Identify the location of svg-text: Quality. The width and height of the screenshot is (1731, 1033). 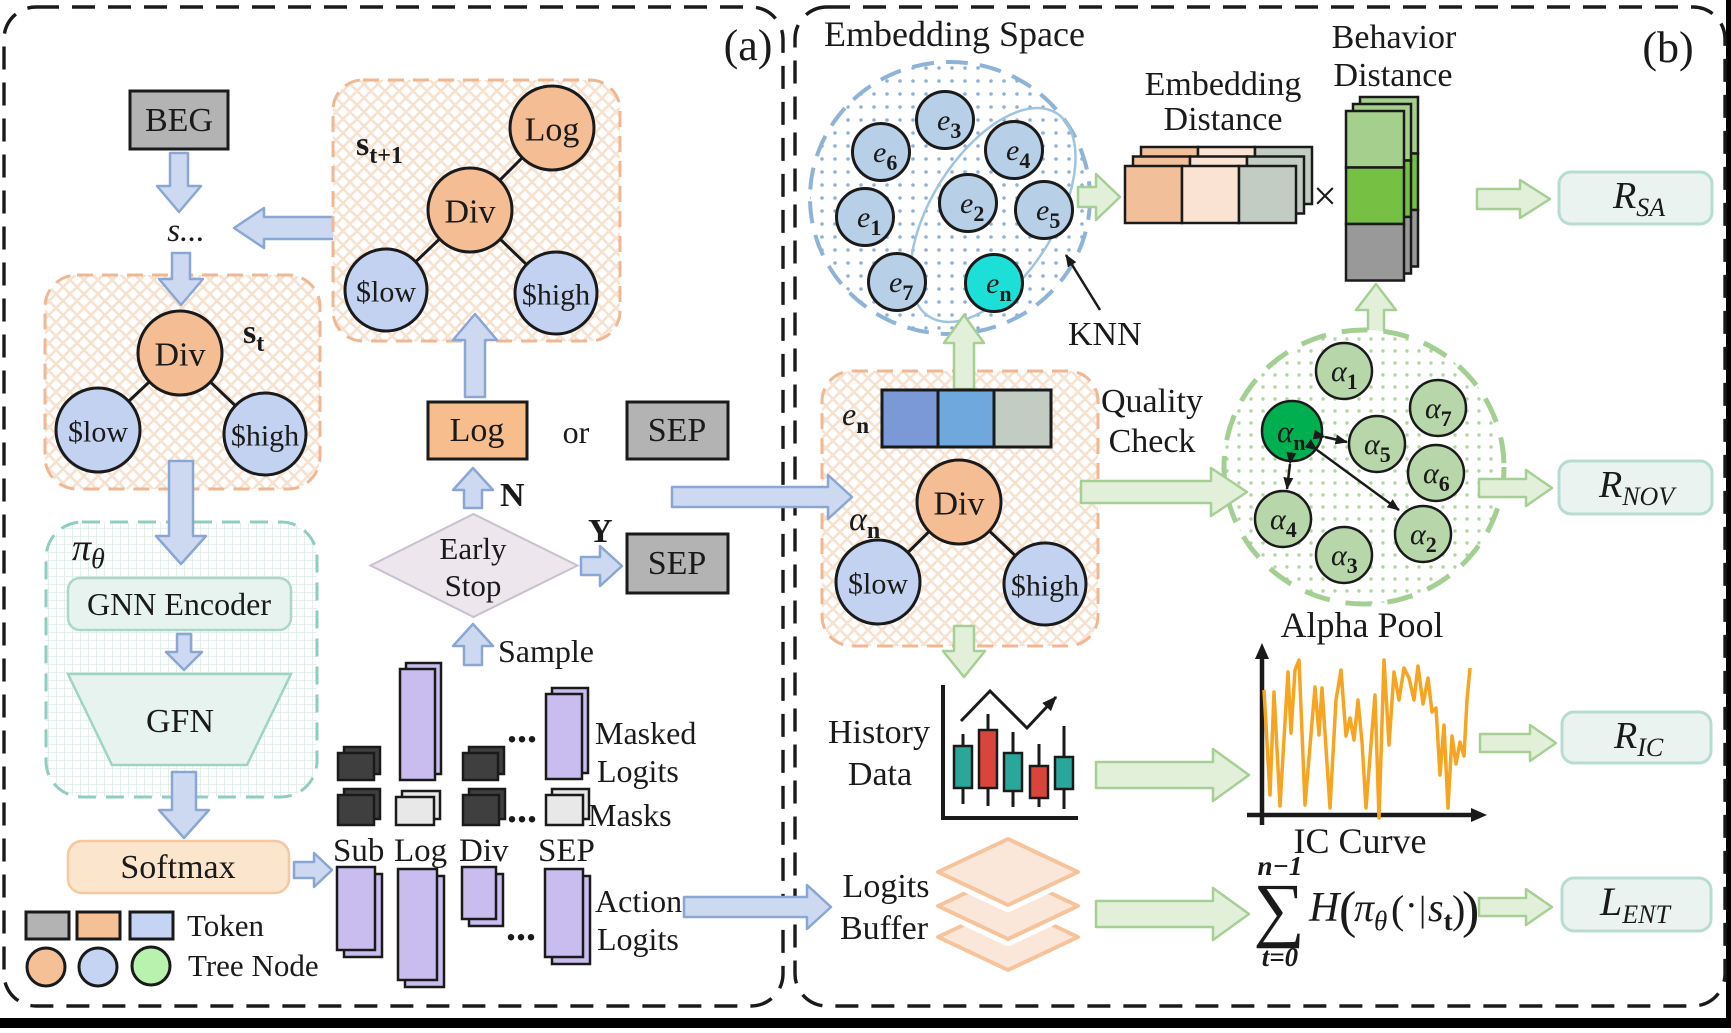
(1152, 401).